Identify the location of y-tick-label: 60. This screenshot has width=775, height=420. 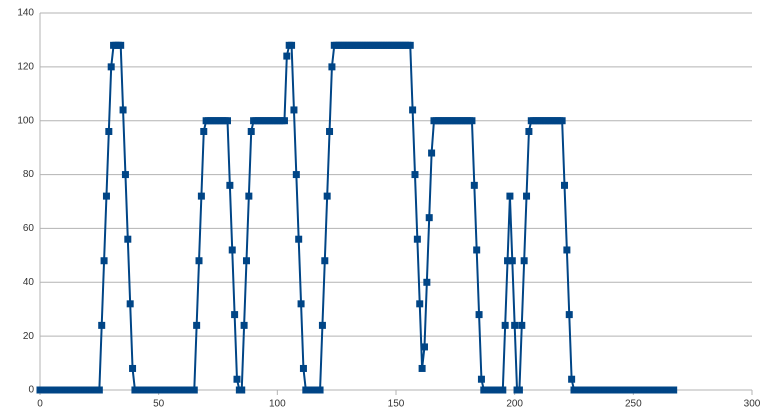
(29, 228).